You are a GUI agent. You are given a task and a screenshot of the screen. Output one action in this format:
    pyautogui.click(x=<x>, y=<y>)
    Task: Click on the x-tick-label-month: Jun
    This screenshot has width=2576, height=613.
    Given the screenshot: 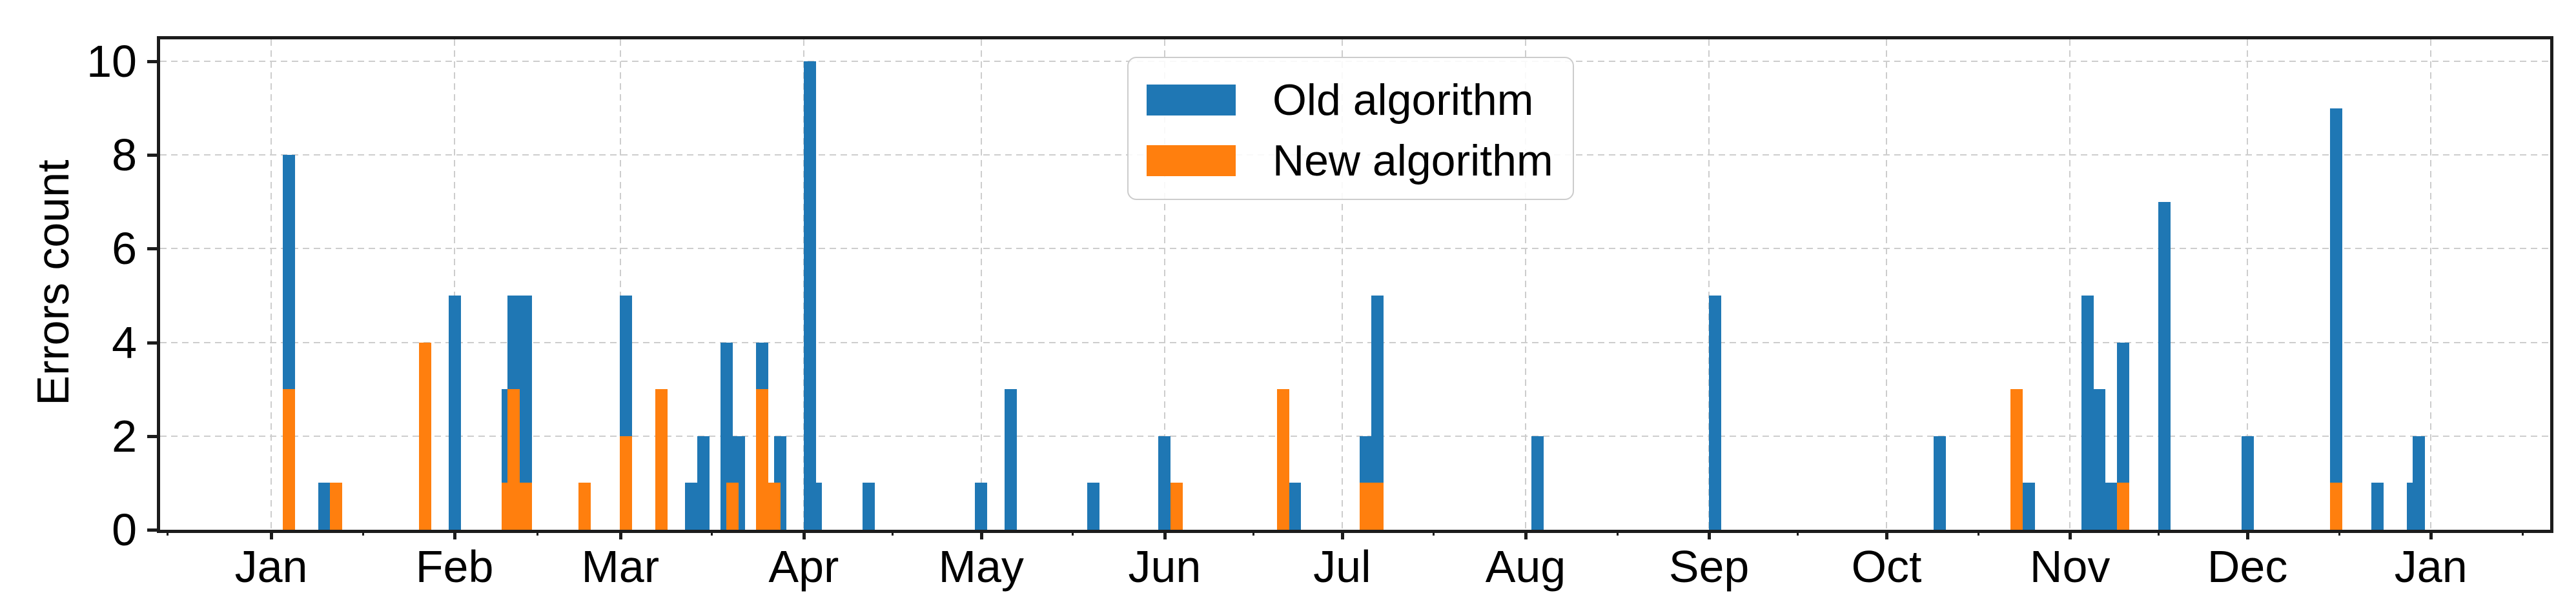 What is the action you would take?
    pyautogui.click(x=1165, y=566)
    